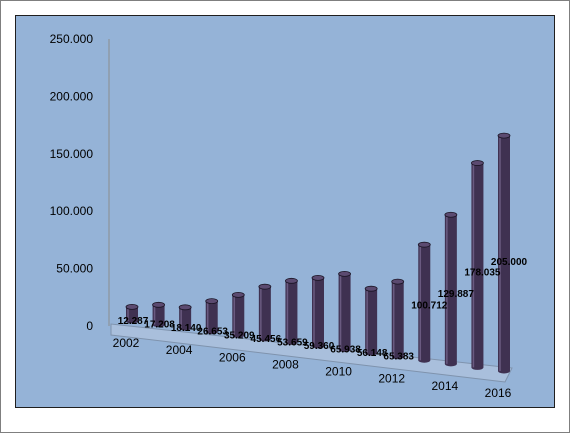 The image size is (570, 433). Describe the element at coordinates (338, 372) in the screenshot. I see `x-tick-label: 2010` at that location.